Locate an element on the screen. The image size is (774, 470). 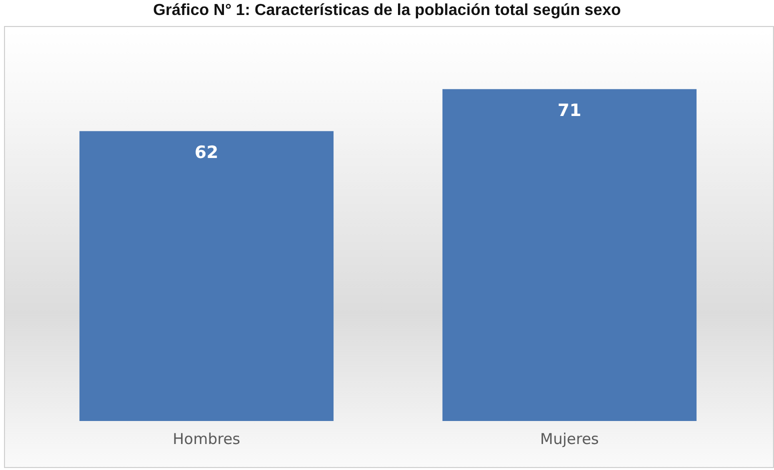
x-tick-label: Hombres is located at coordinates (206, 439).